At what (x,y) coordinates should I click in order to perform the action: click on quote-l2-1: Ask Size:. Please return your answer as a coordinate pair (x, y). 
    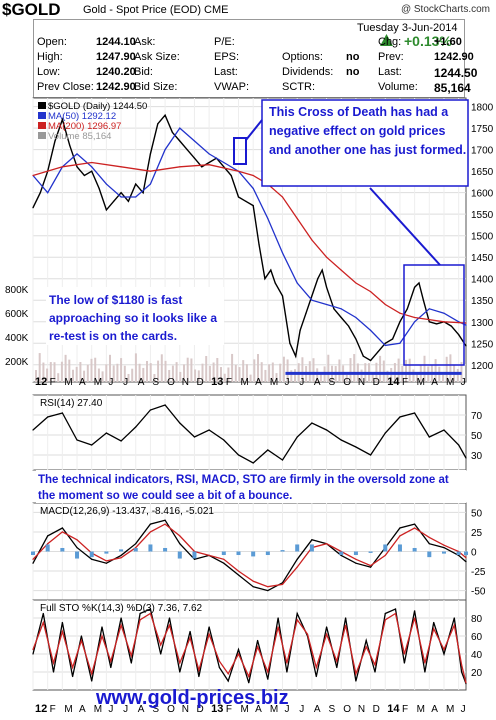
    Looking at the image, I should click on (157, 57).